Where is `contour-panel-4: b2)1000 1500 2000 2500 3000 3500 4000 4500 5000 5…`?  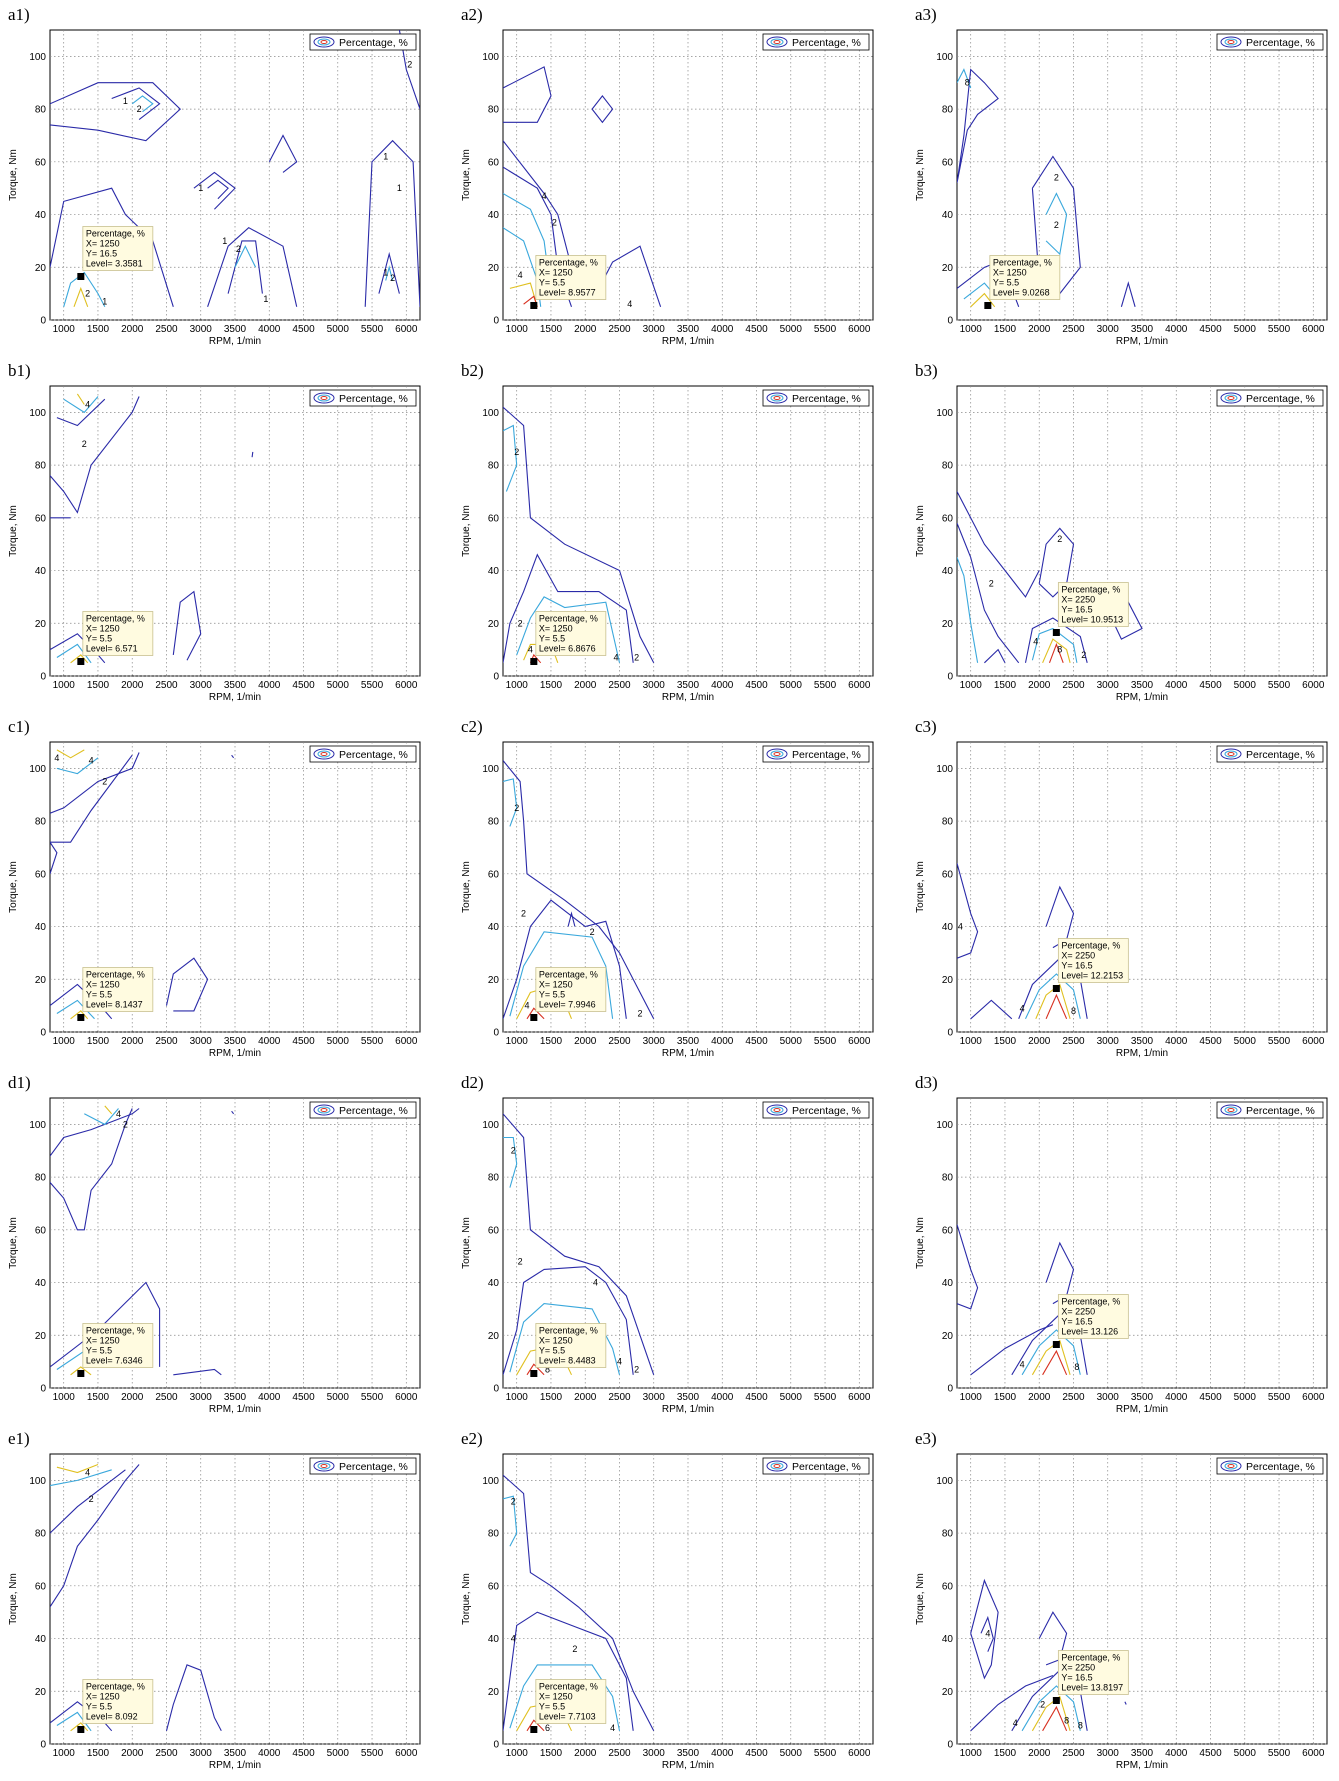
contour-panel-4: b2)1000 1500 2000 2500 3000 3500 4000 4500 5000 5… is located at coordinates (667, 532).